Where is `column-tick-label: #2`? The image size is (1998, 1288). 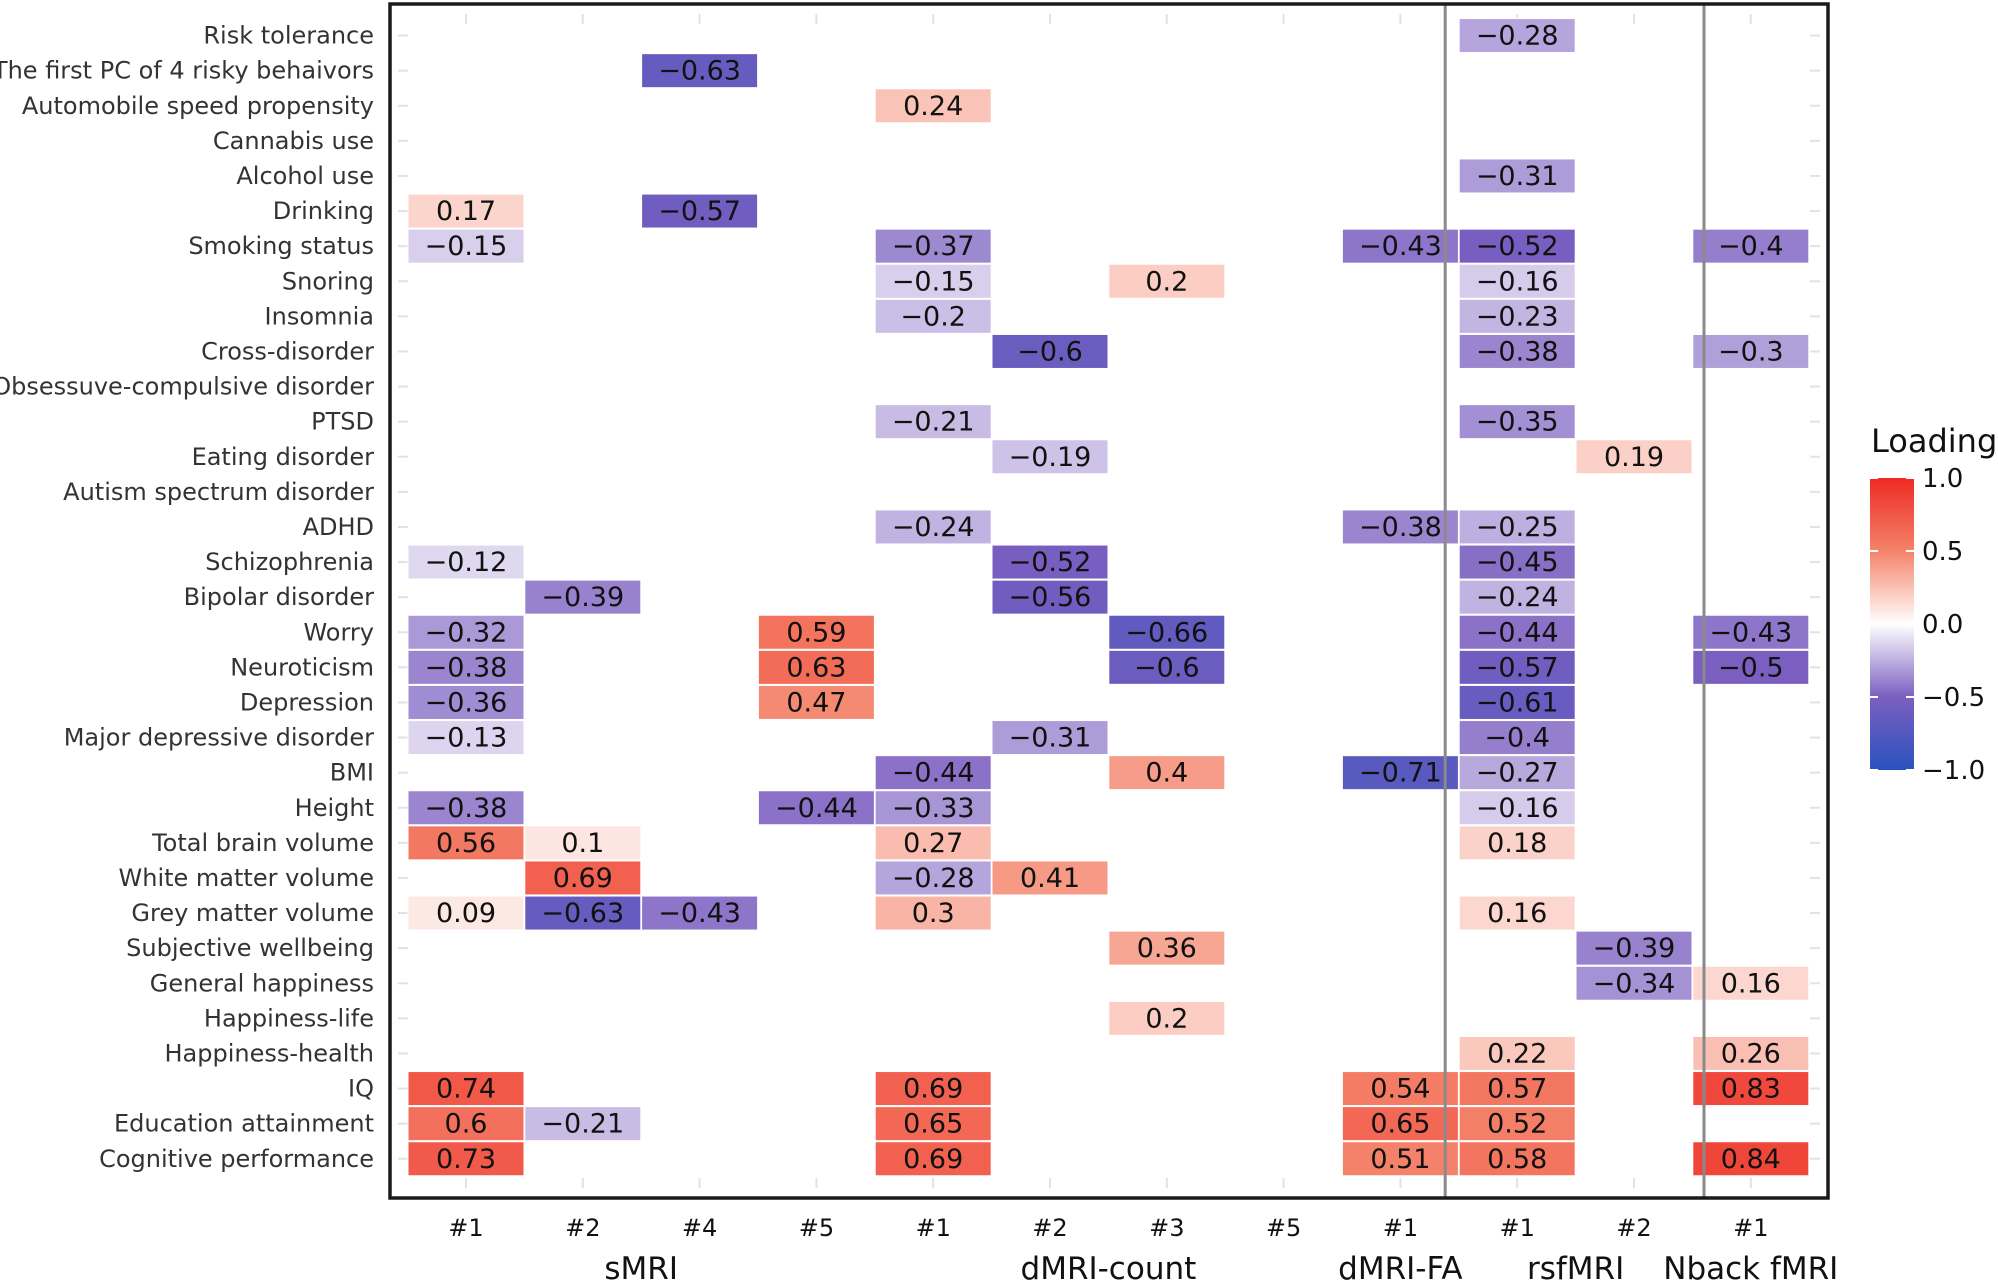 column-tick-label: #2 is located at coordinates (1633, 1228).